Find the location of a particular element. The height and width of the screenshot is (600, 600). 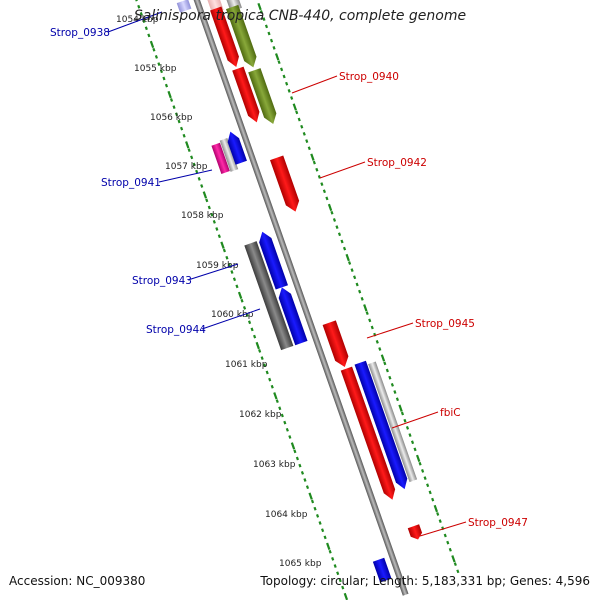

gene-feature-faded-blue is located at coordinates (184, 6).